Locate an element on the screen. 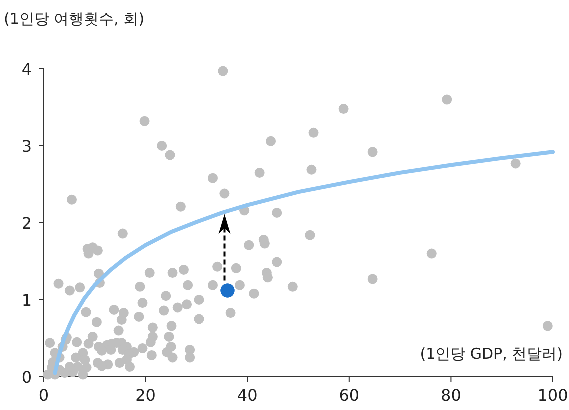 The width and height of the screenshot is (569, 410). y-tick-label: 0 is located at coordinates (27, 377).